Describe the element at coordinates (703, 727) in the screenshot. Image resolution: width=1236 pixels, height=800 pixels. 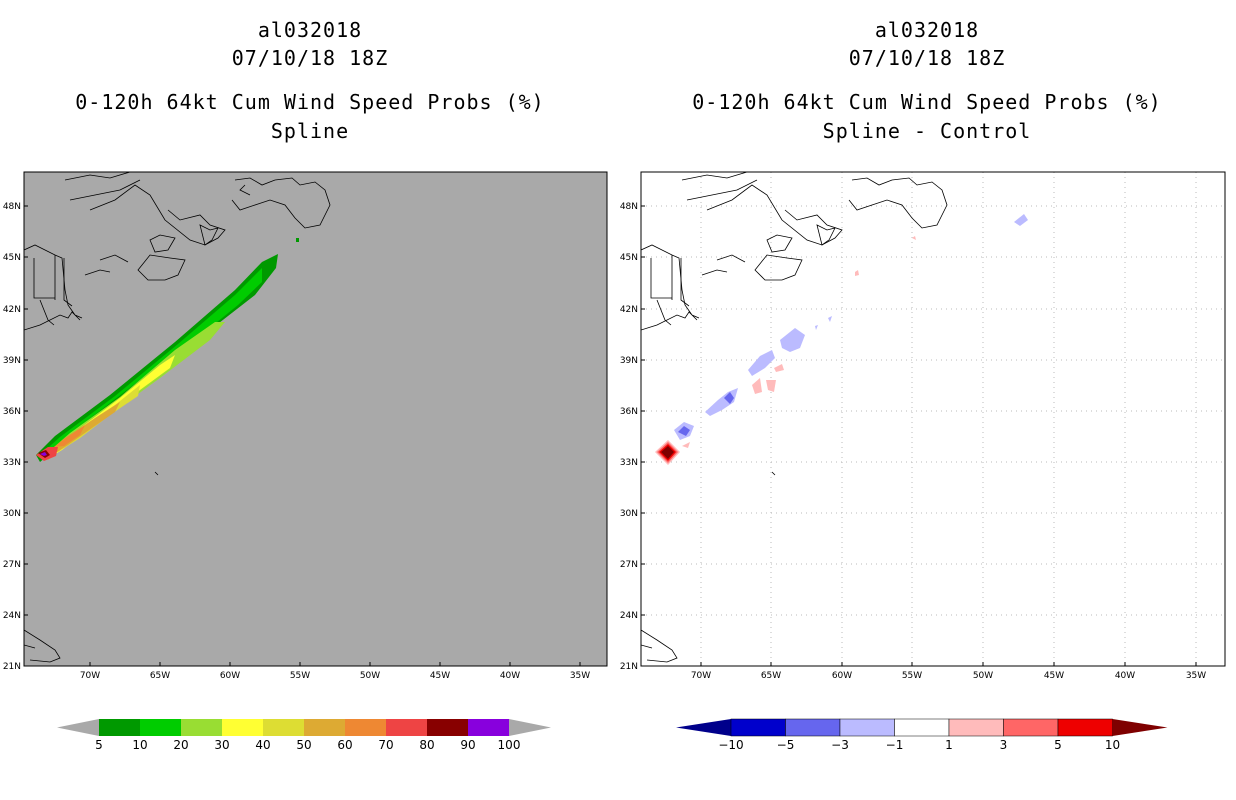
I see `diff-colorbar-low-end` at that location.